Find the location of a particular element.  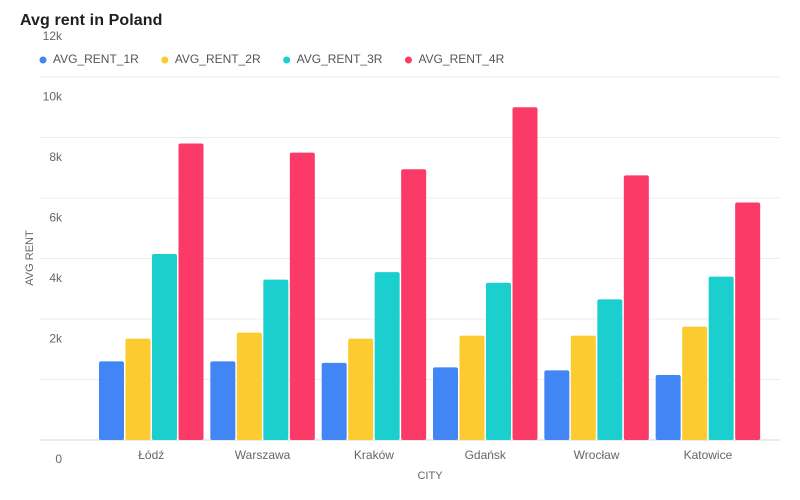

x-tick-label: Katowice is located at coordinates (708, 455).